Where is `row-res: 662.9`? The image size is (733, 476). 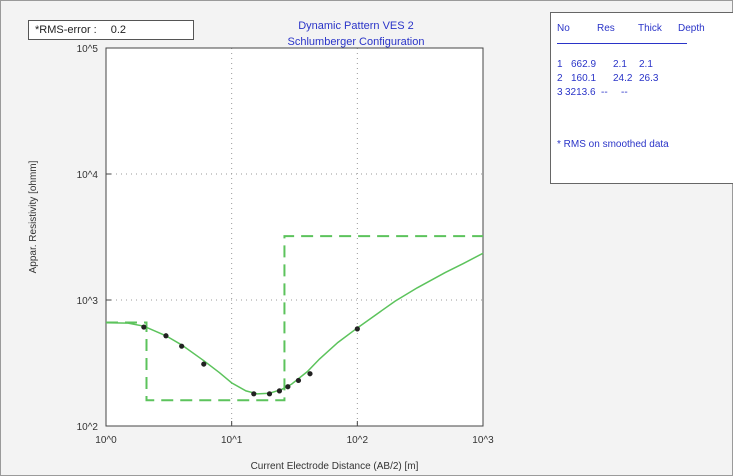
row-res: 662.9 is located at coordinates (584, 64).